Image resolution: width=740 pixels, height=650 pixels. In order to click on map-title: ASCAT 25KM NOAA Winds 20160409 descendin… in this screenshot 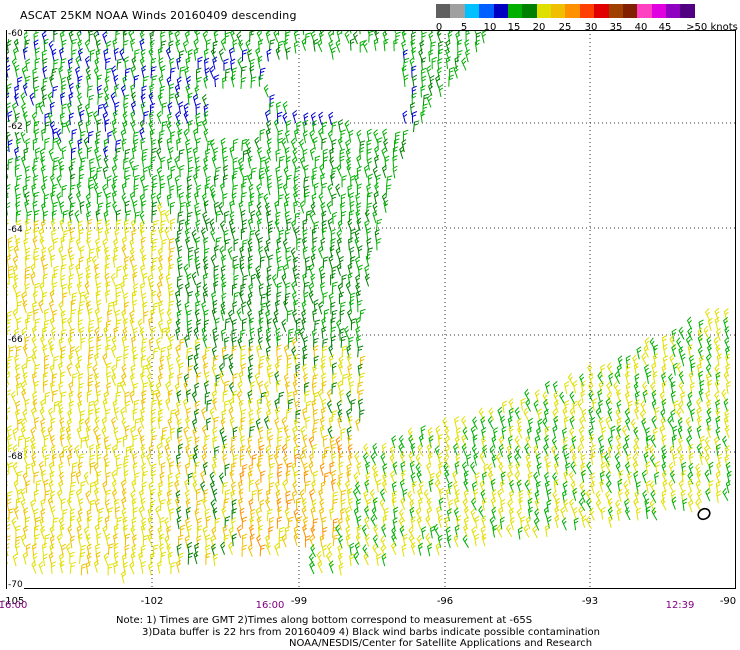, I will do `click(158, 15)`.